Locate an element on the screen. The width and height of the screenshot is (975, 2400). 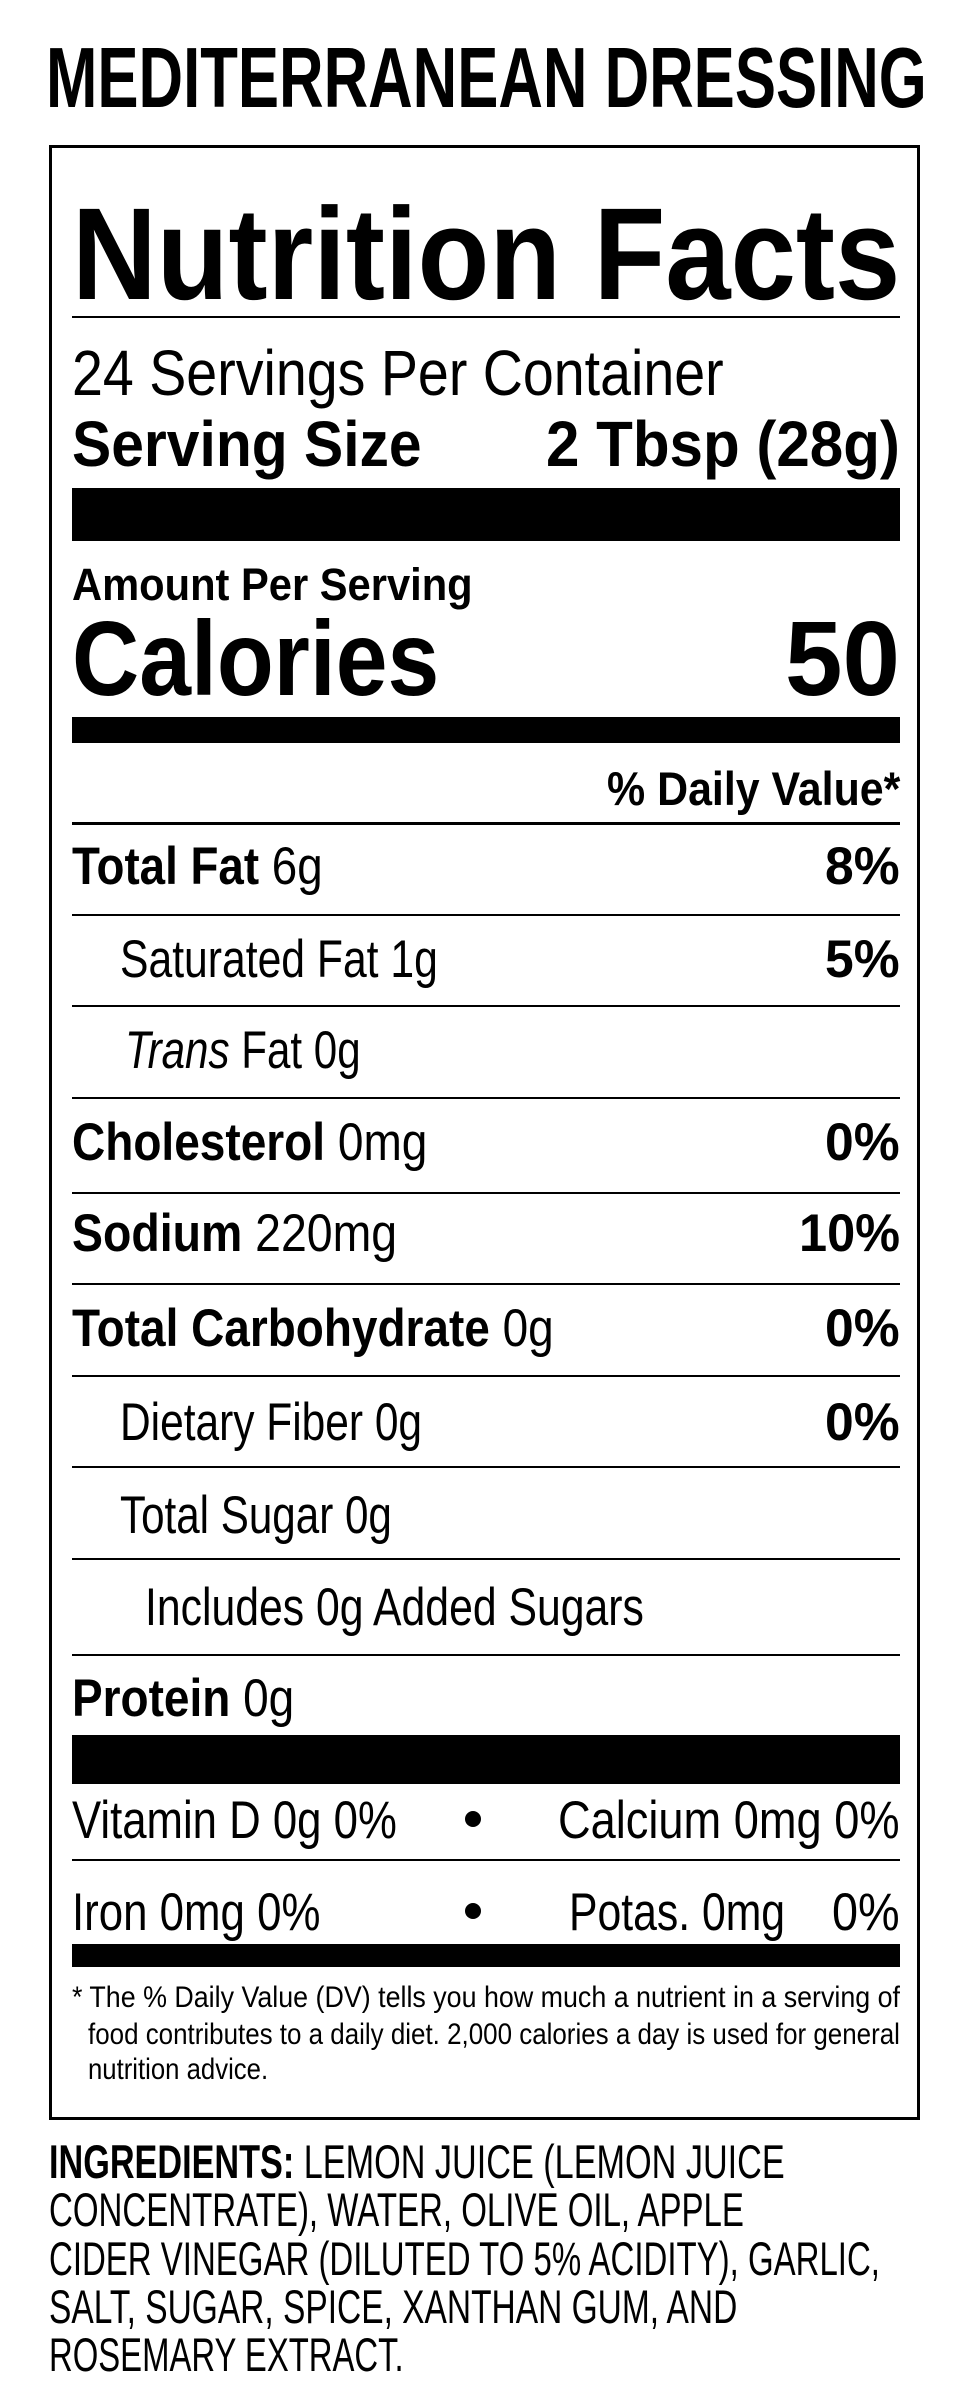
vitamin: Potas. 0mg is located at coordinates (677, 1912).